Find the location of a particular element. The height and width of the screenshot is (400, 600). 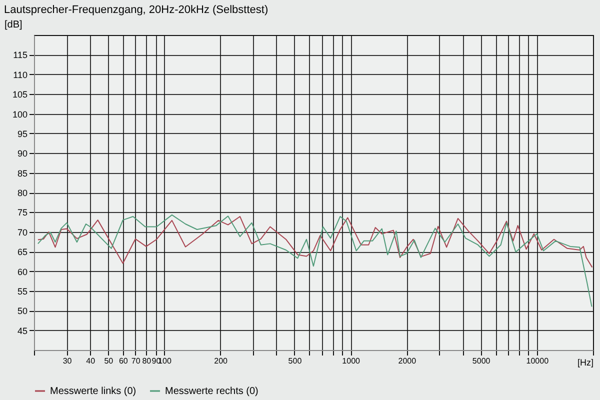

legend-label: Messwerte links (0) is located at coordinates (93, 391).